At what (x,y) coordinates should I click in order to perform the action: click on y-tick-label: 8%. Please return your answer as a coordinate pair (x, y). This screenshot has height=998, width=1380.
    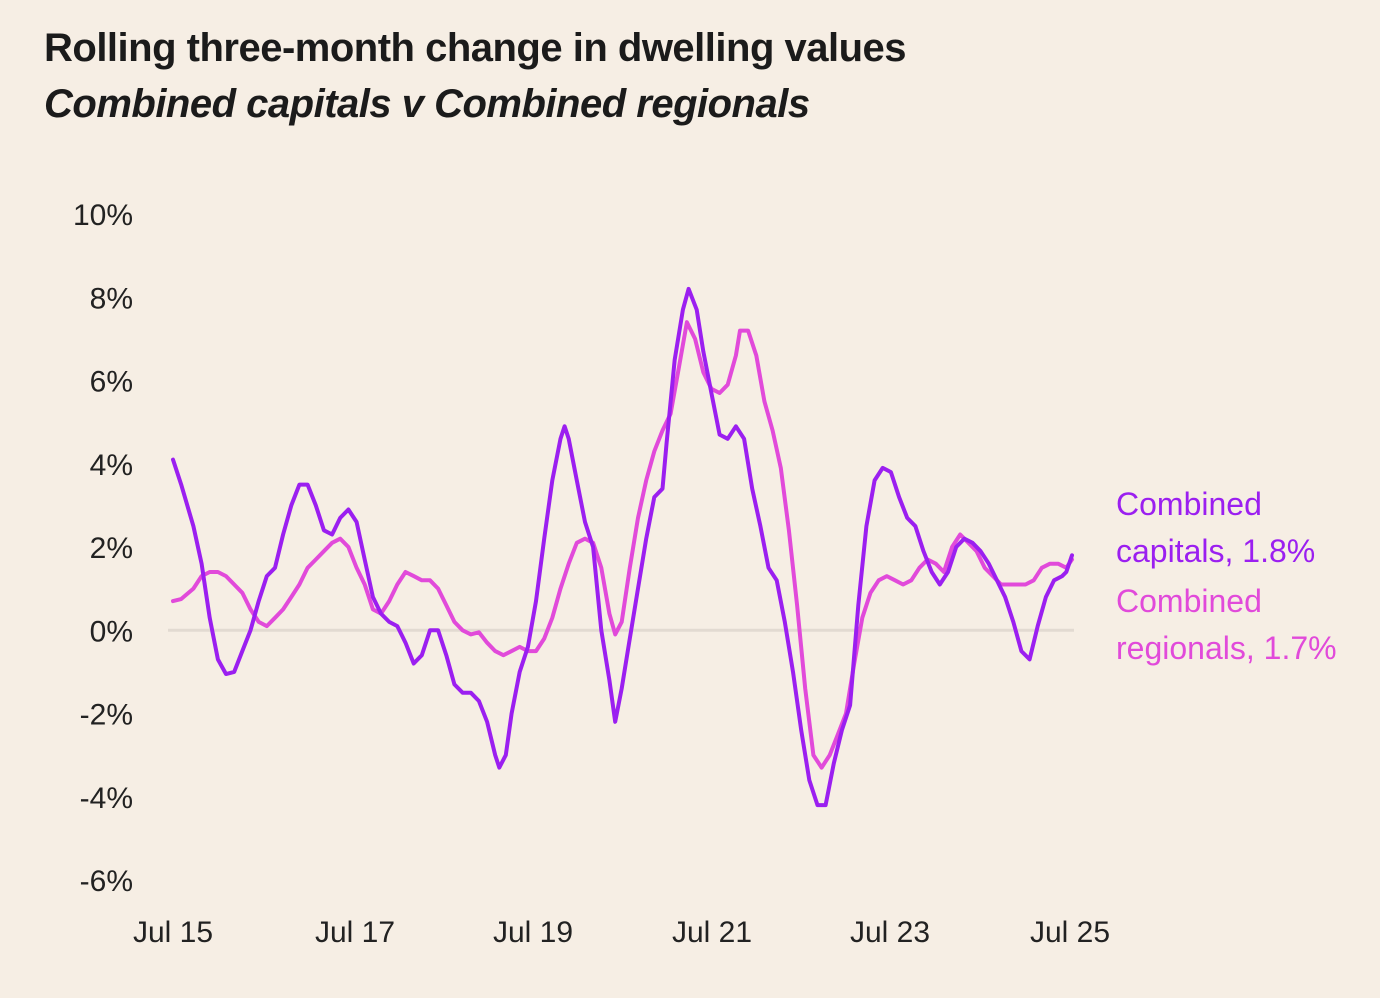
    Looking at the image, I should click on (111, 298).